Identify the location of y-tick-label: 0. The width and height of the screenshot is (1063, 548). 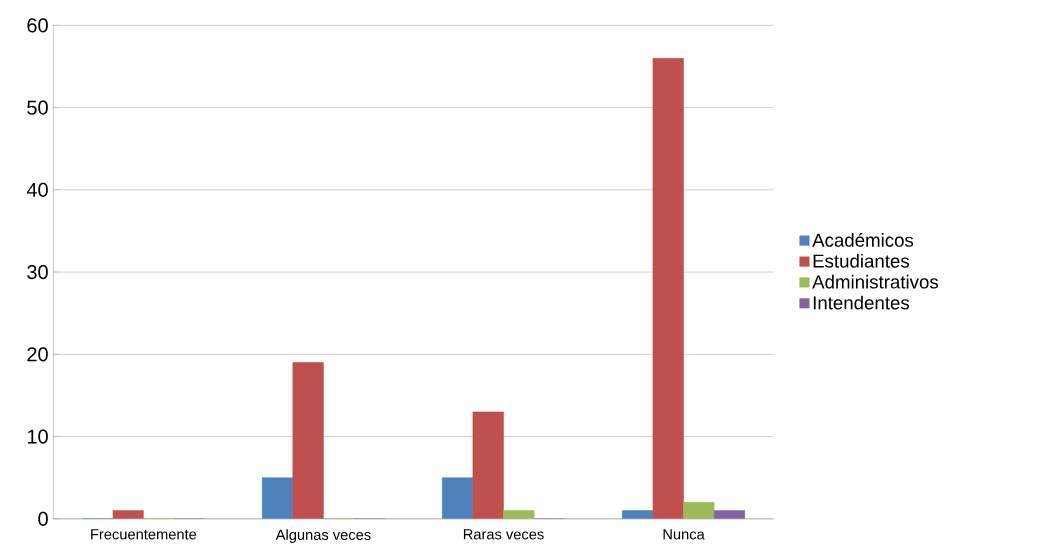
(43, 518).